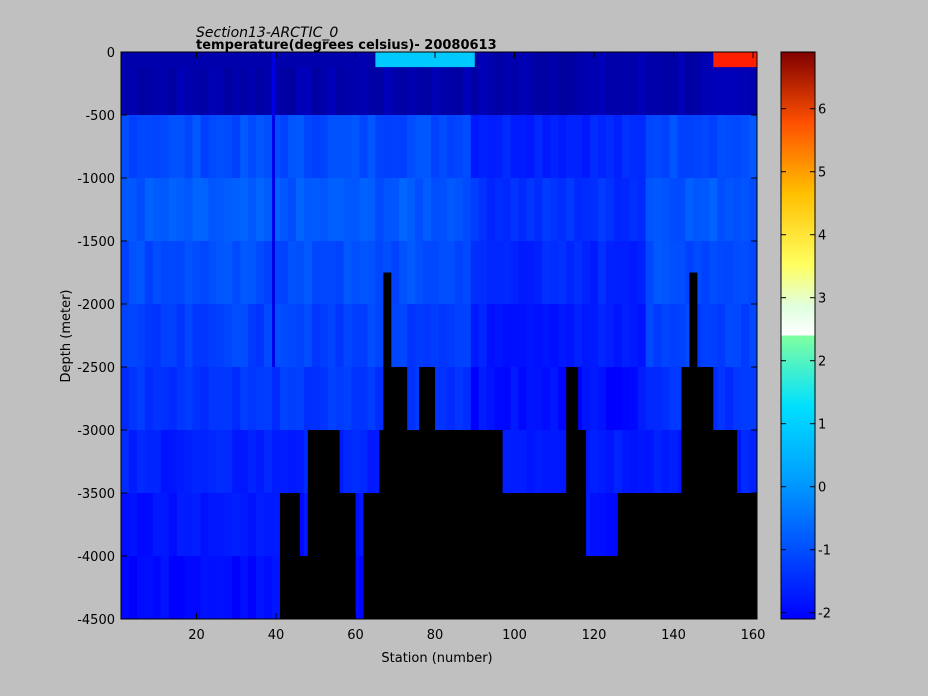 The image size is (928, 696). What do you see at coordinates (822, 173) in the screenshot?
I see `colorbar-tick-label: 5` at bounding box center [822, 173].